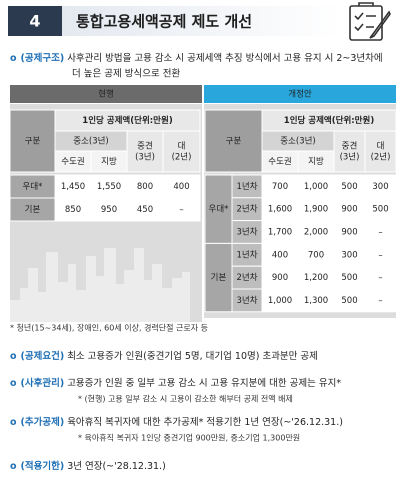  Describe the element at coordinates (316, 233) in the screenshot. I see `cell-text: 2,000` at that location.